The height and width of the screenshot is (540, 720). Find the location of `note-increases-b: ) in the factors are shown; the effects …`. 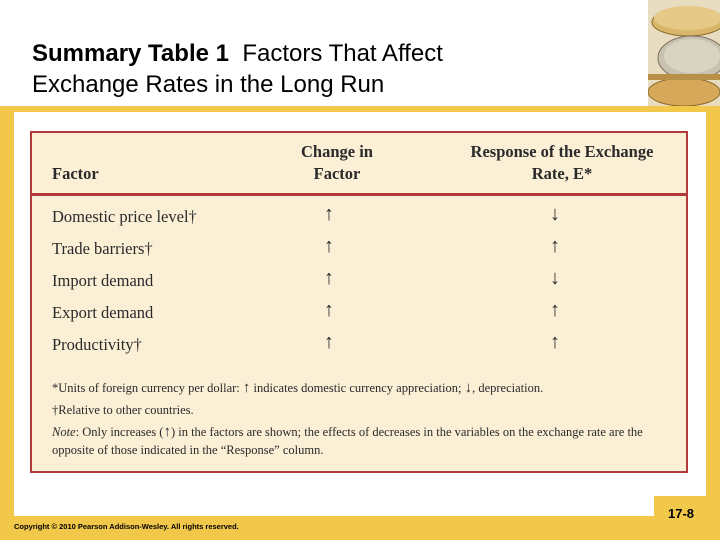

note-increases-b: ) in the factors are shown; the effects … is located at coordinates (347, 441).